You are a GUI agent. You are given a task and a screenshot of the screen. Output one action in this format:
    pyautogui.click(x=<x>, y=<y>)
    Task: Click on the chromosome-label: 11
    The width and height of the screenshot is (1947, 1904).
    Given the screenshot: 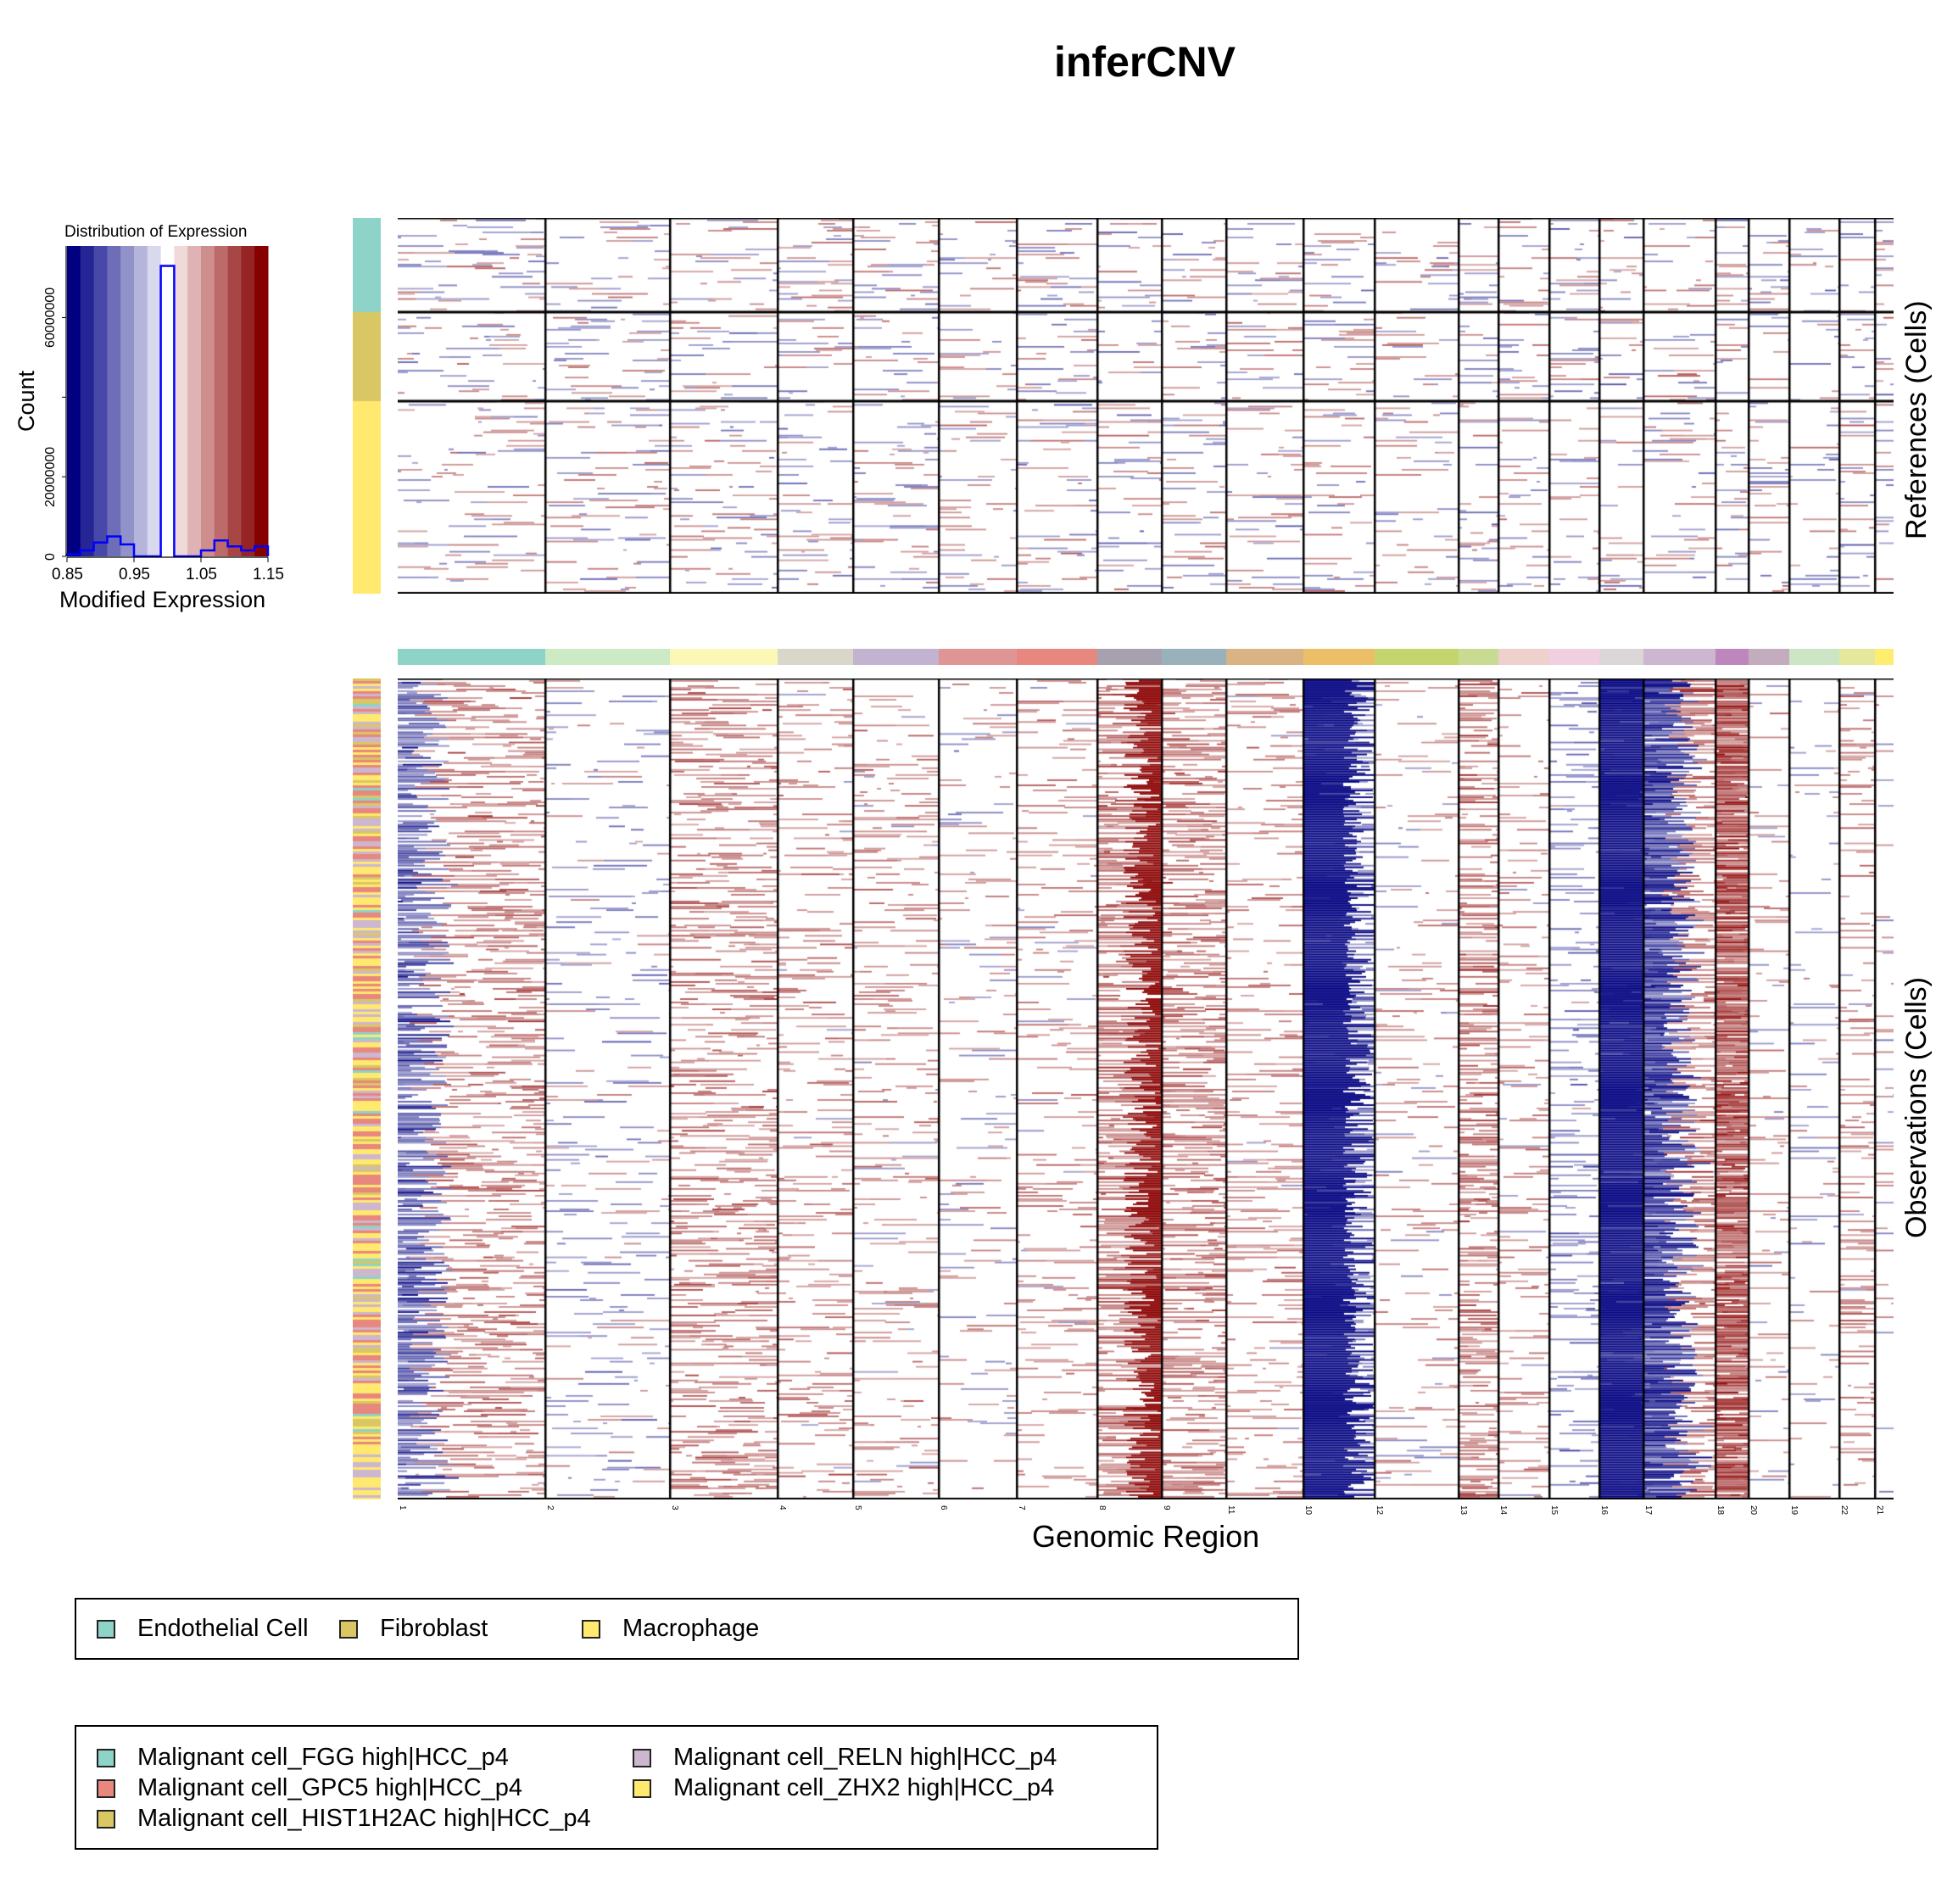 What is the action you would take?
    pyautogui.click(x=1231, y=1510)
    